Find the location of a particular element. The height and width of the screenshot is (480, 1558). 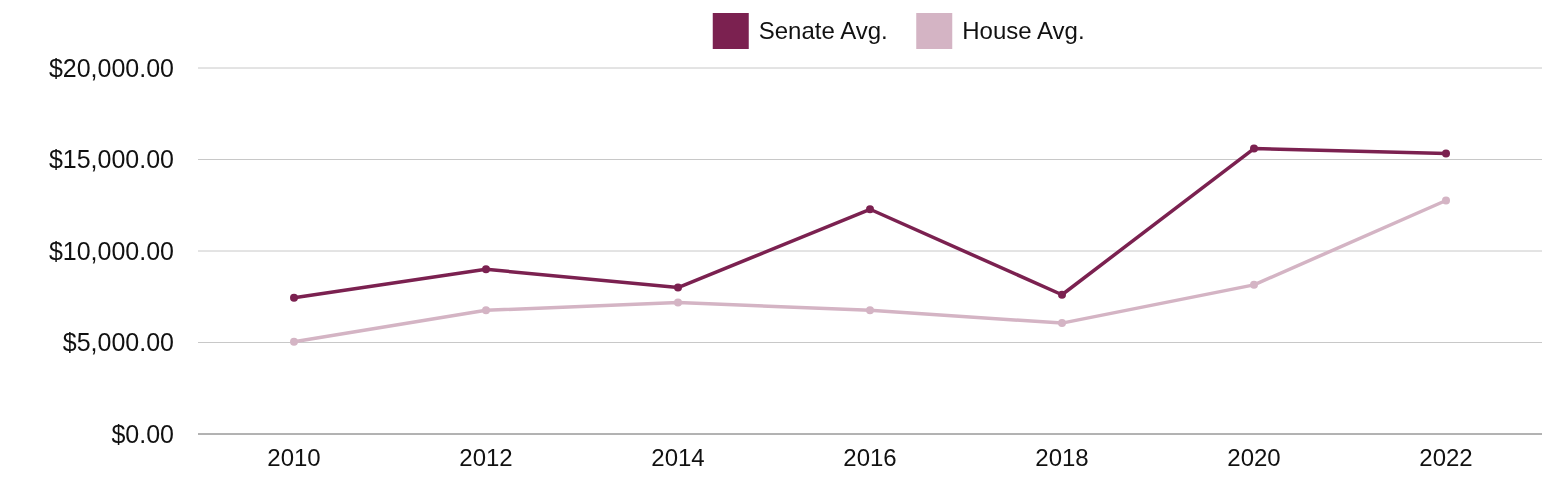

x-tick-label: 2010 is located at coordinates (294, 457).